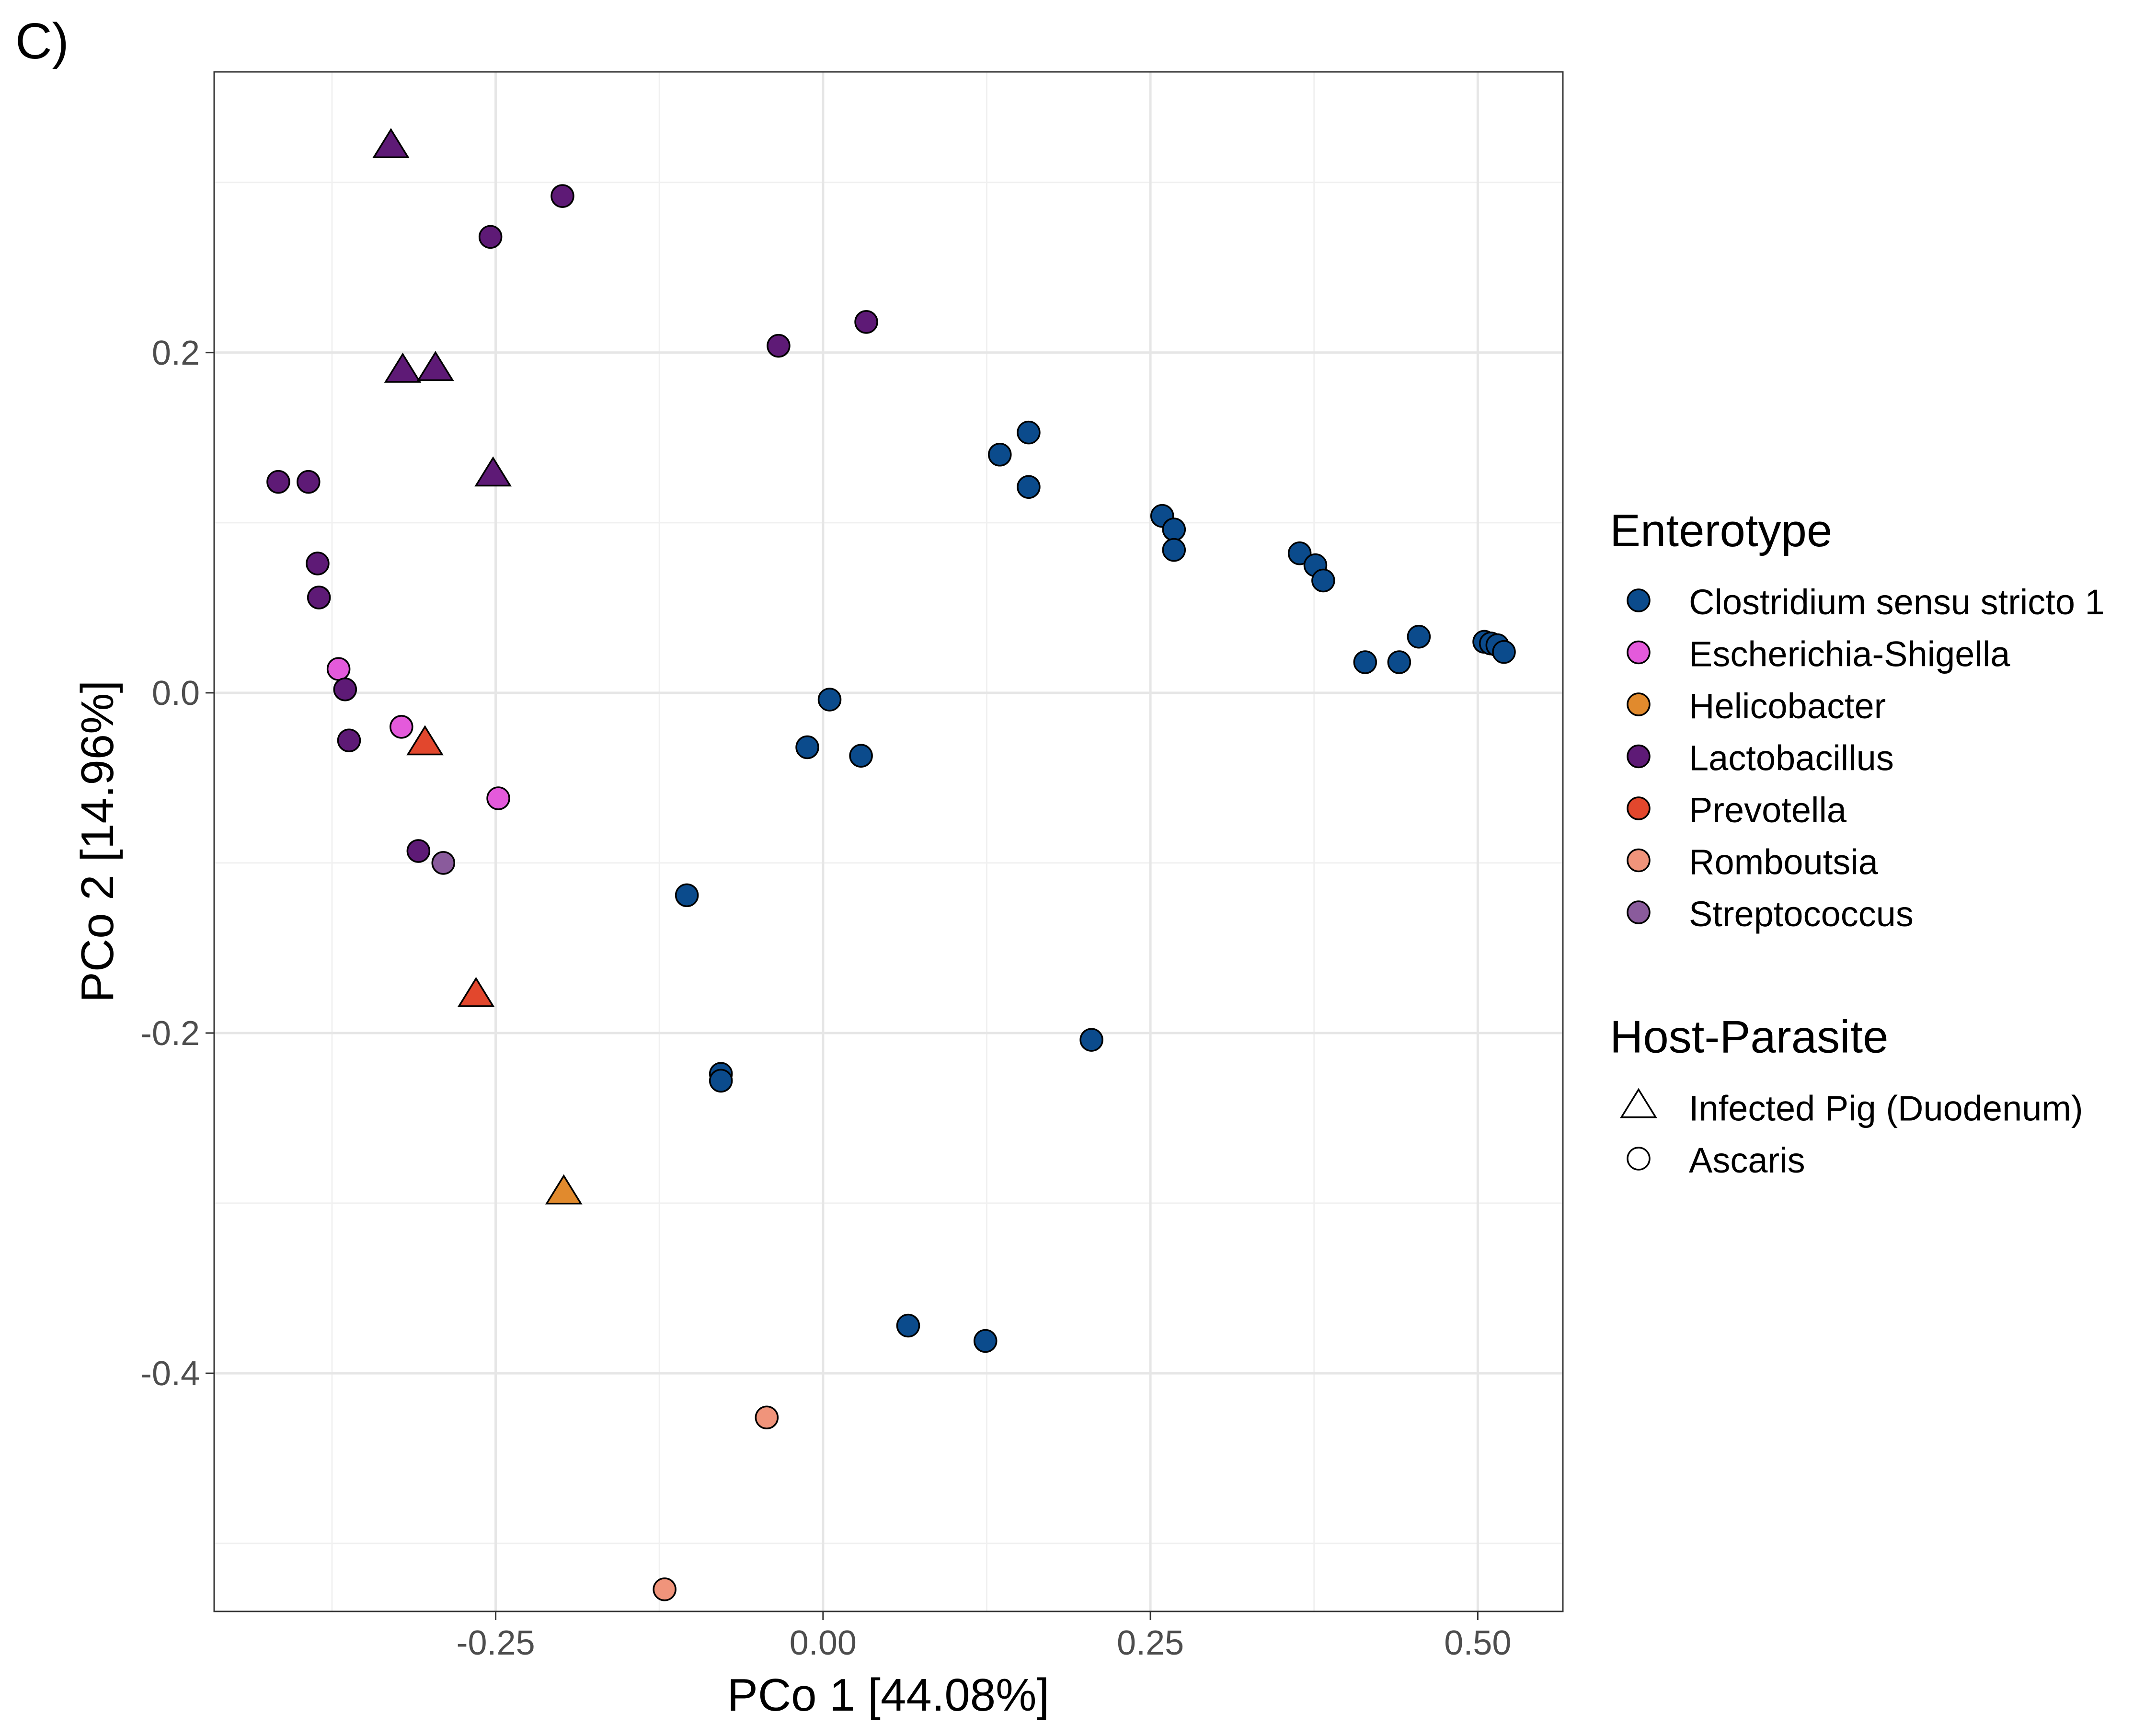 The image size is (2156, 1725). Describe the element at coordinates (176, 353) in the screenshot. I see `y-tick-label: 0.2` at that location.